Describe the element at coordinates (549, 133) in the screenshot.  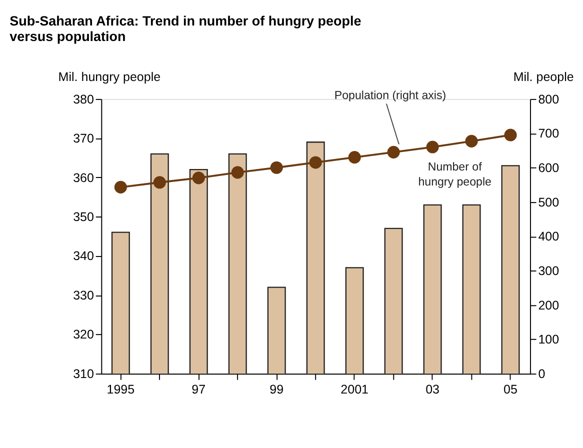
I see `y2-tick-label: 700` at that location.